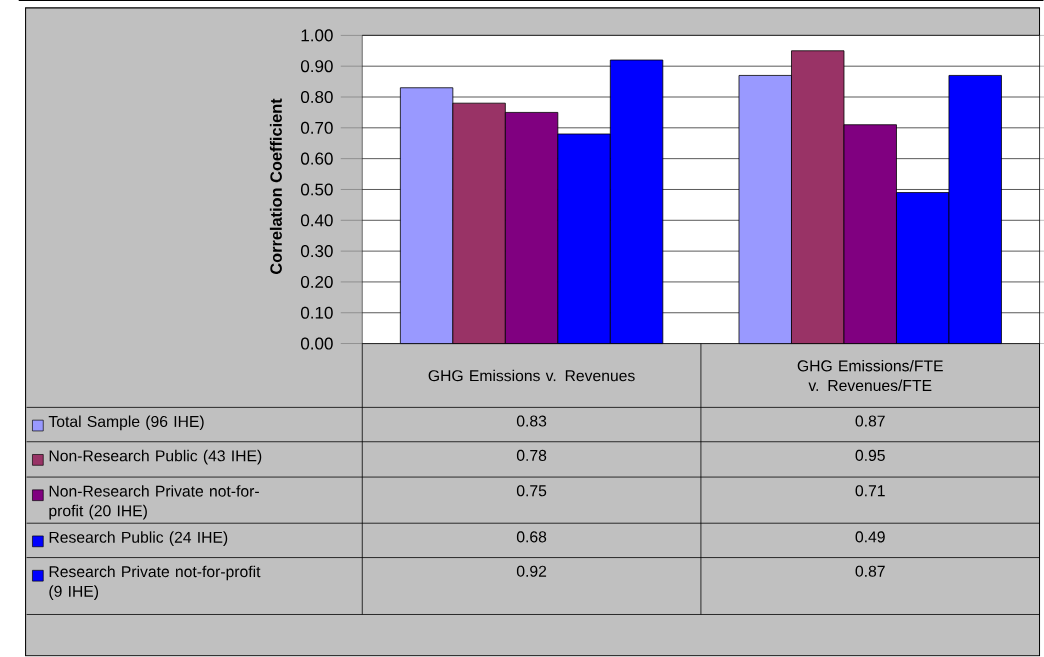 The height and width of the screenshot is (657, 1044). I want to click on x-tick-label: GHG Emissions v. Revenues, so click(531, 375).